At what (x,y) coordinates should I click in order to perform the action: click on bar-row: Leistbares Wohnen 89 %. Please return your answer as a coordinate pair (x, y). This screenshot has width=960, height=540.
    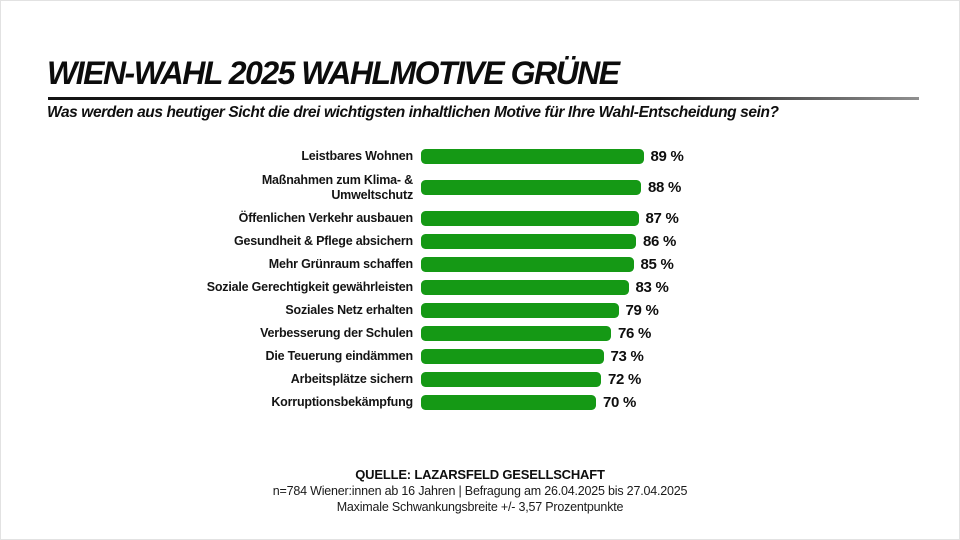
    Looking at the image, I should click on (481, 156).